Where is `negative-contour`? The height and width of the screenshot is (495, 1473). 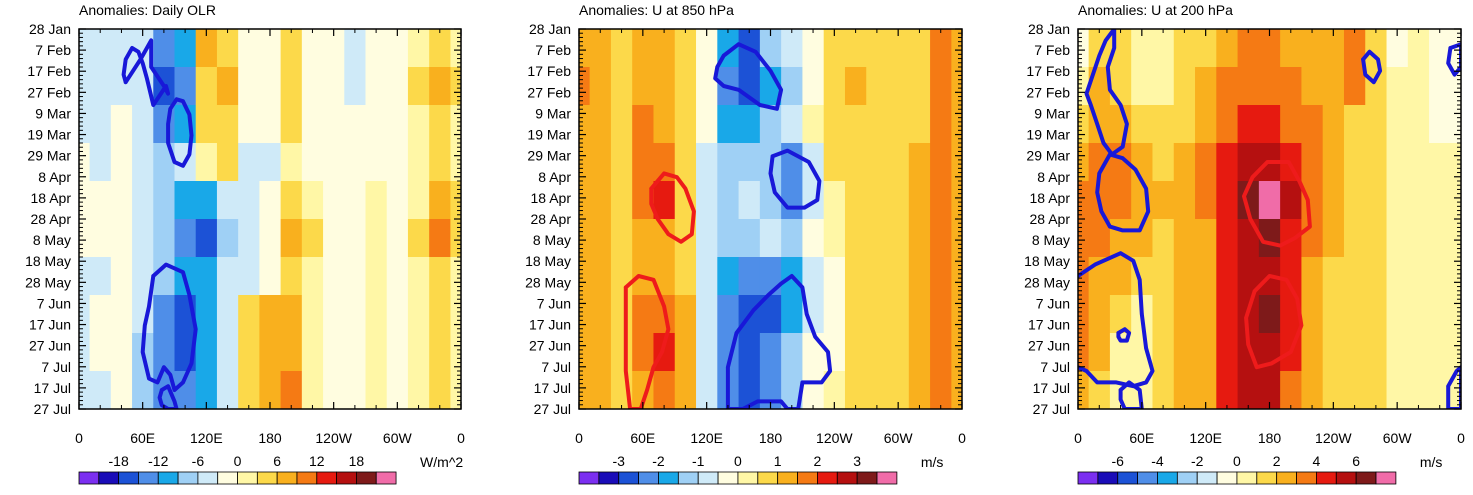
negative-contour is located at coordinates (180, 132).